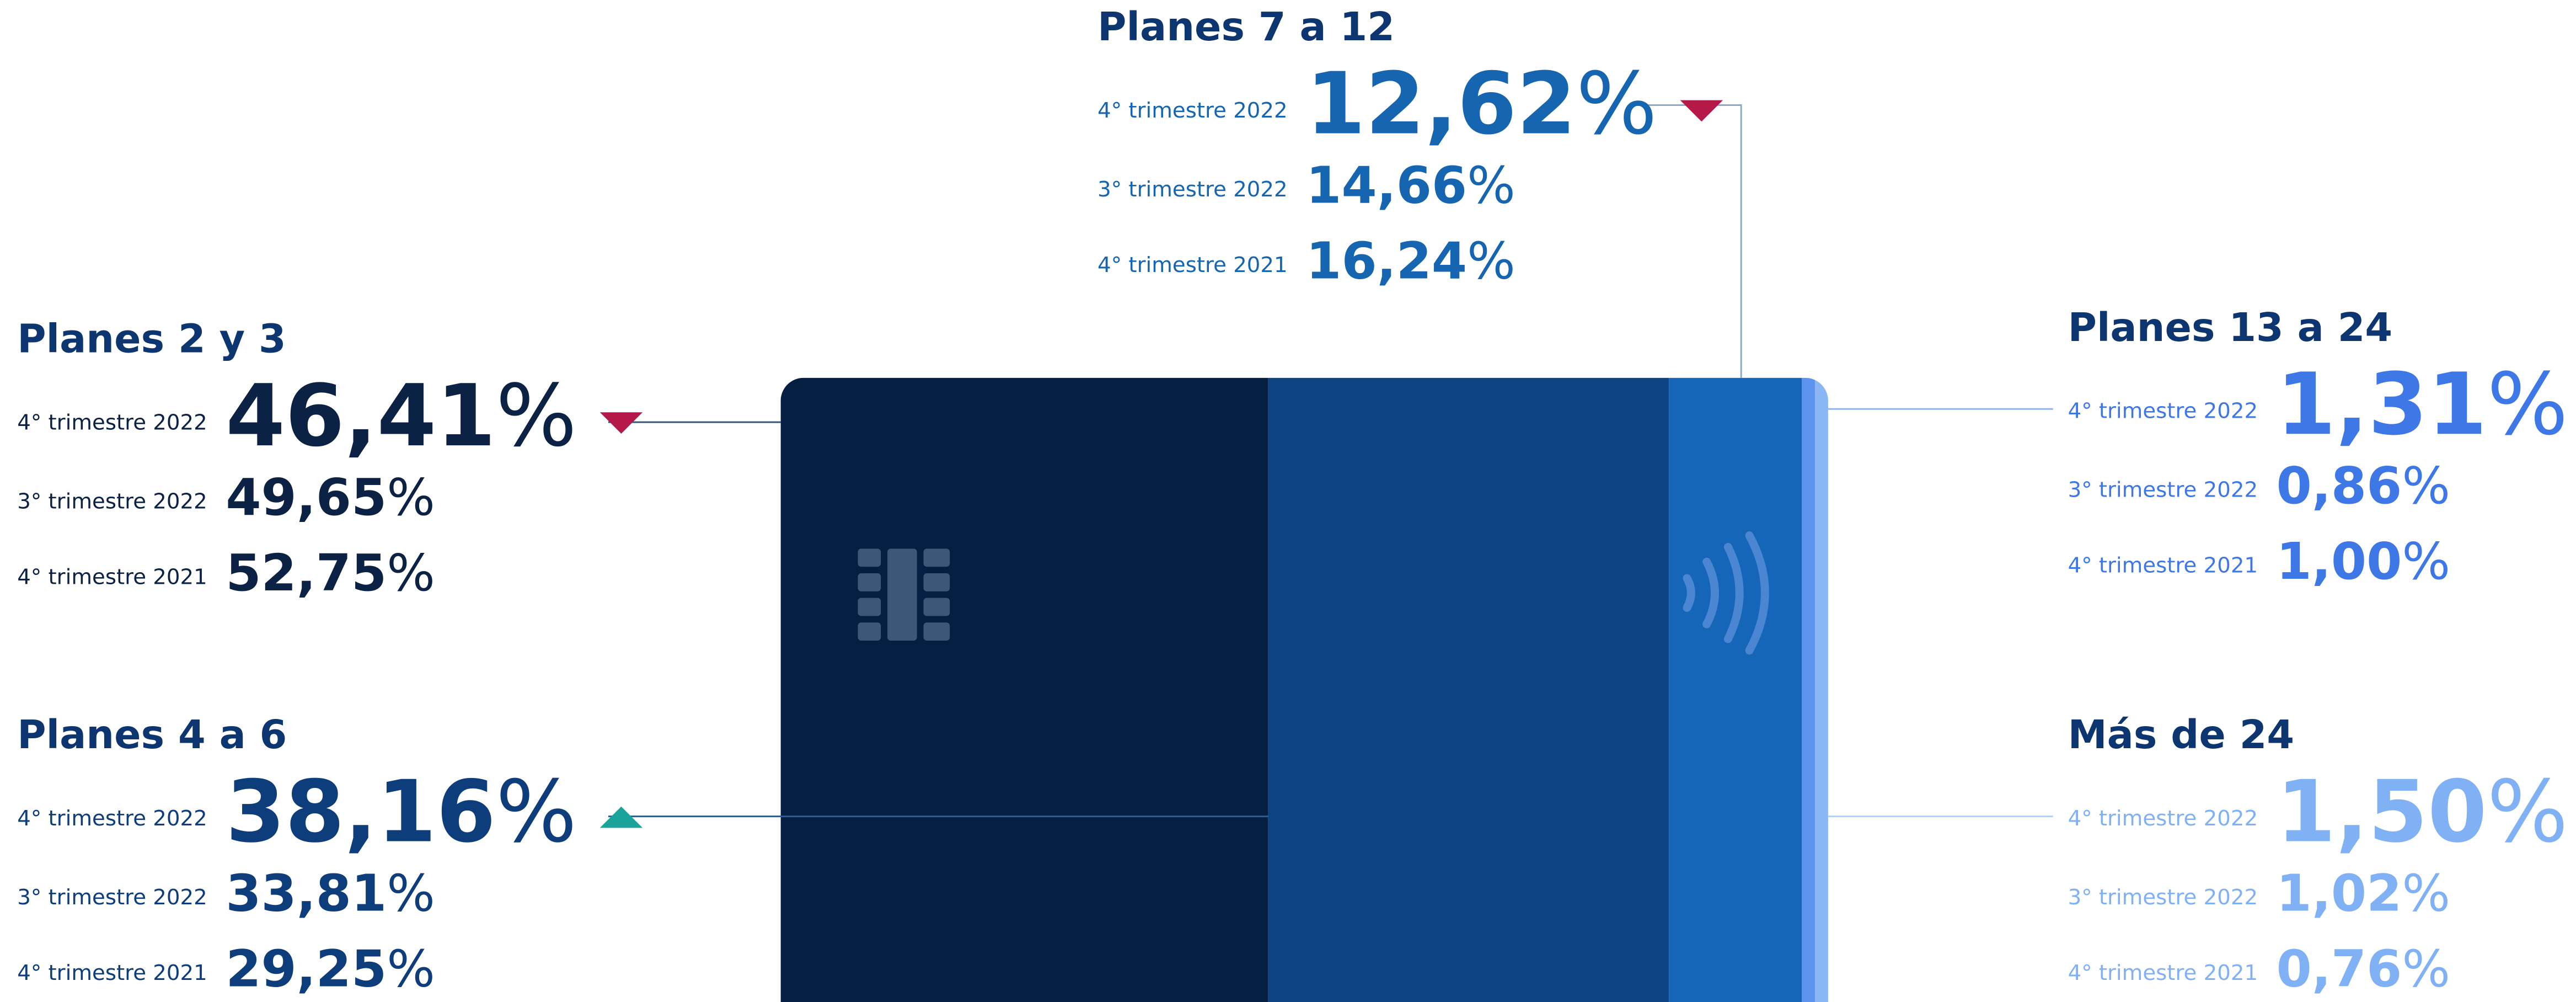 The width and height of the screenshot is (2576, 1002). I want to click on row-value: 1,50%, so click(2422, 812).